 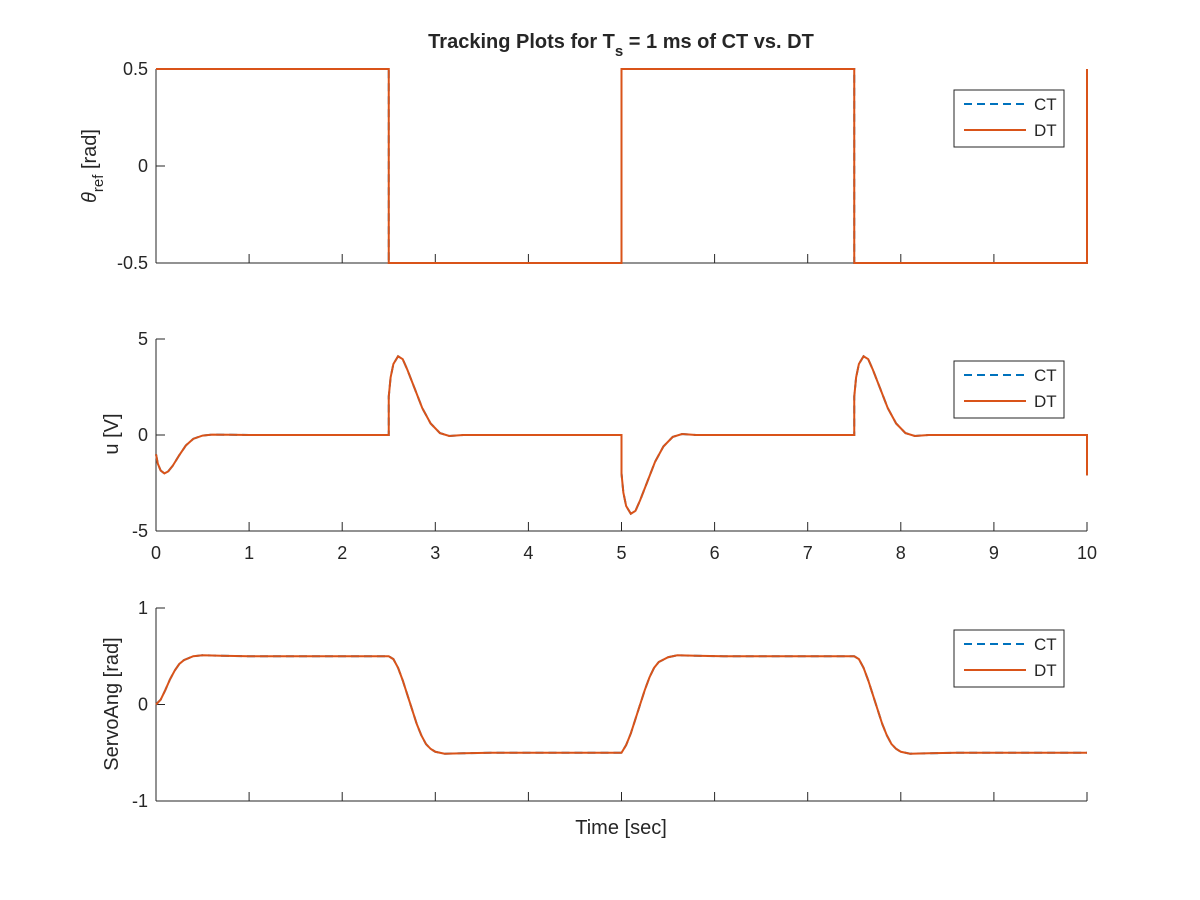 What do you see at coordinates (994, 553) in the screenshot?
I see `control-input-x-tick-label: 9` at bounding box center [994, 553].